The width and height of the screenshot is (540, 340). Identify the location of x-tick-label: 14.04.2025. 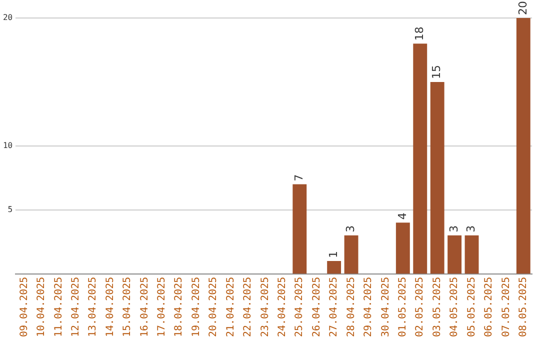
(110, 307).